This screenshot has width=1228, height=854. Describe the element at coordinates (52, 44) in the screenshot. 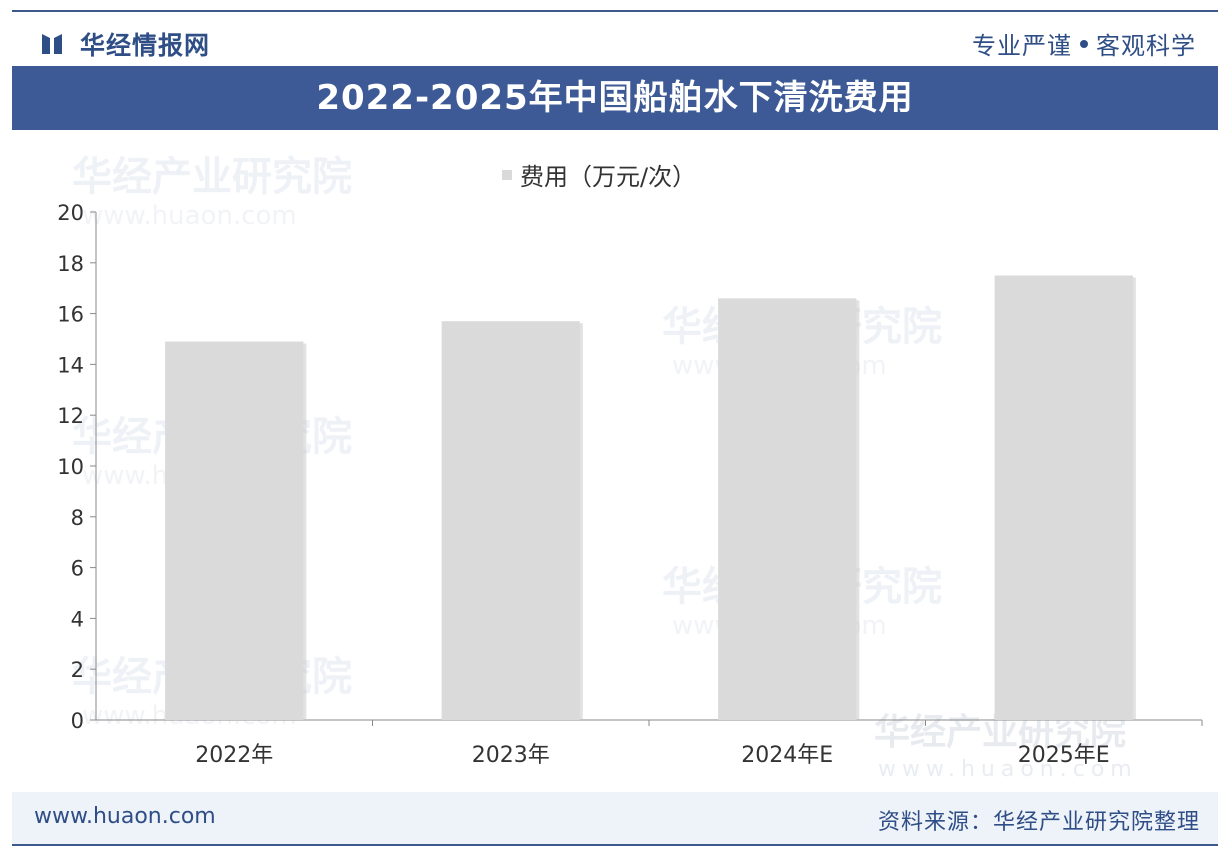

I see `brand-logo-icon` at that location.